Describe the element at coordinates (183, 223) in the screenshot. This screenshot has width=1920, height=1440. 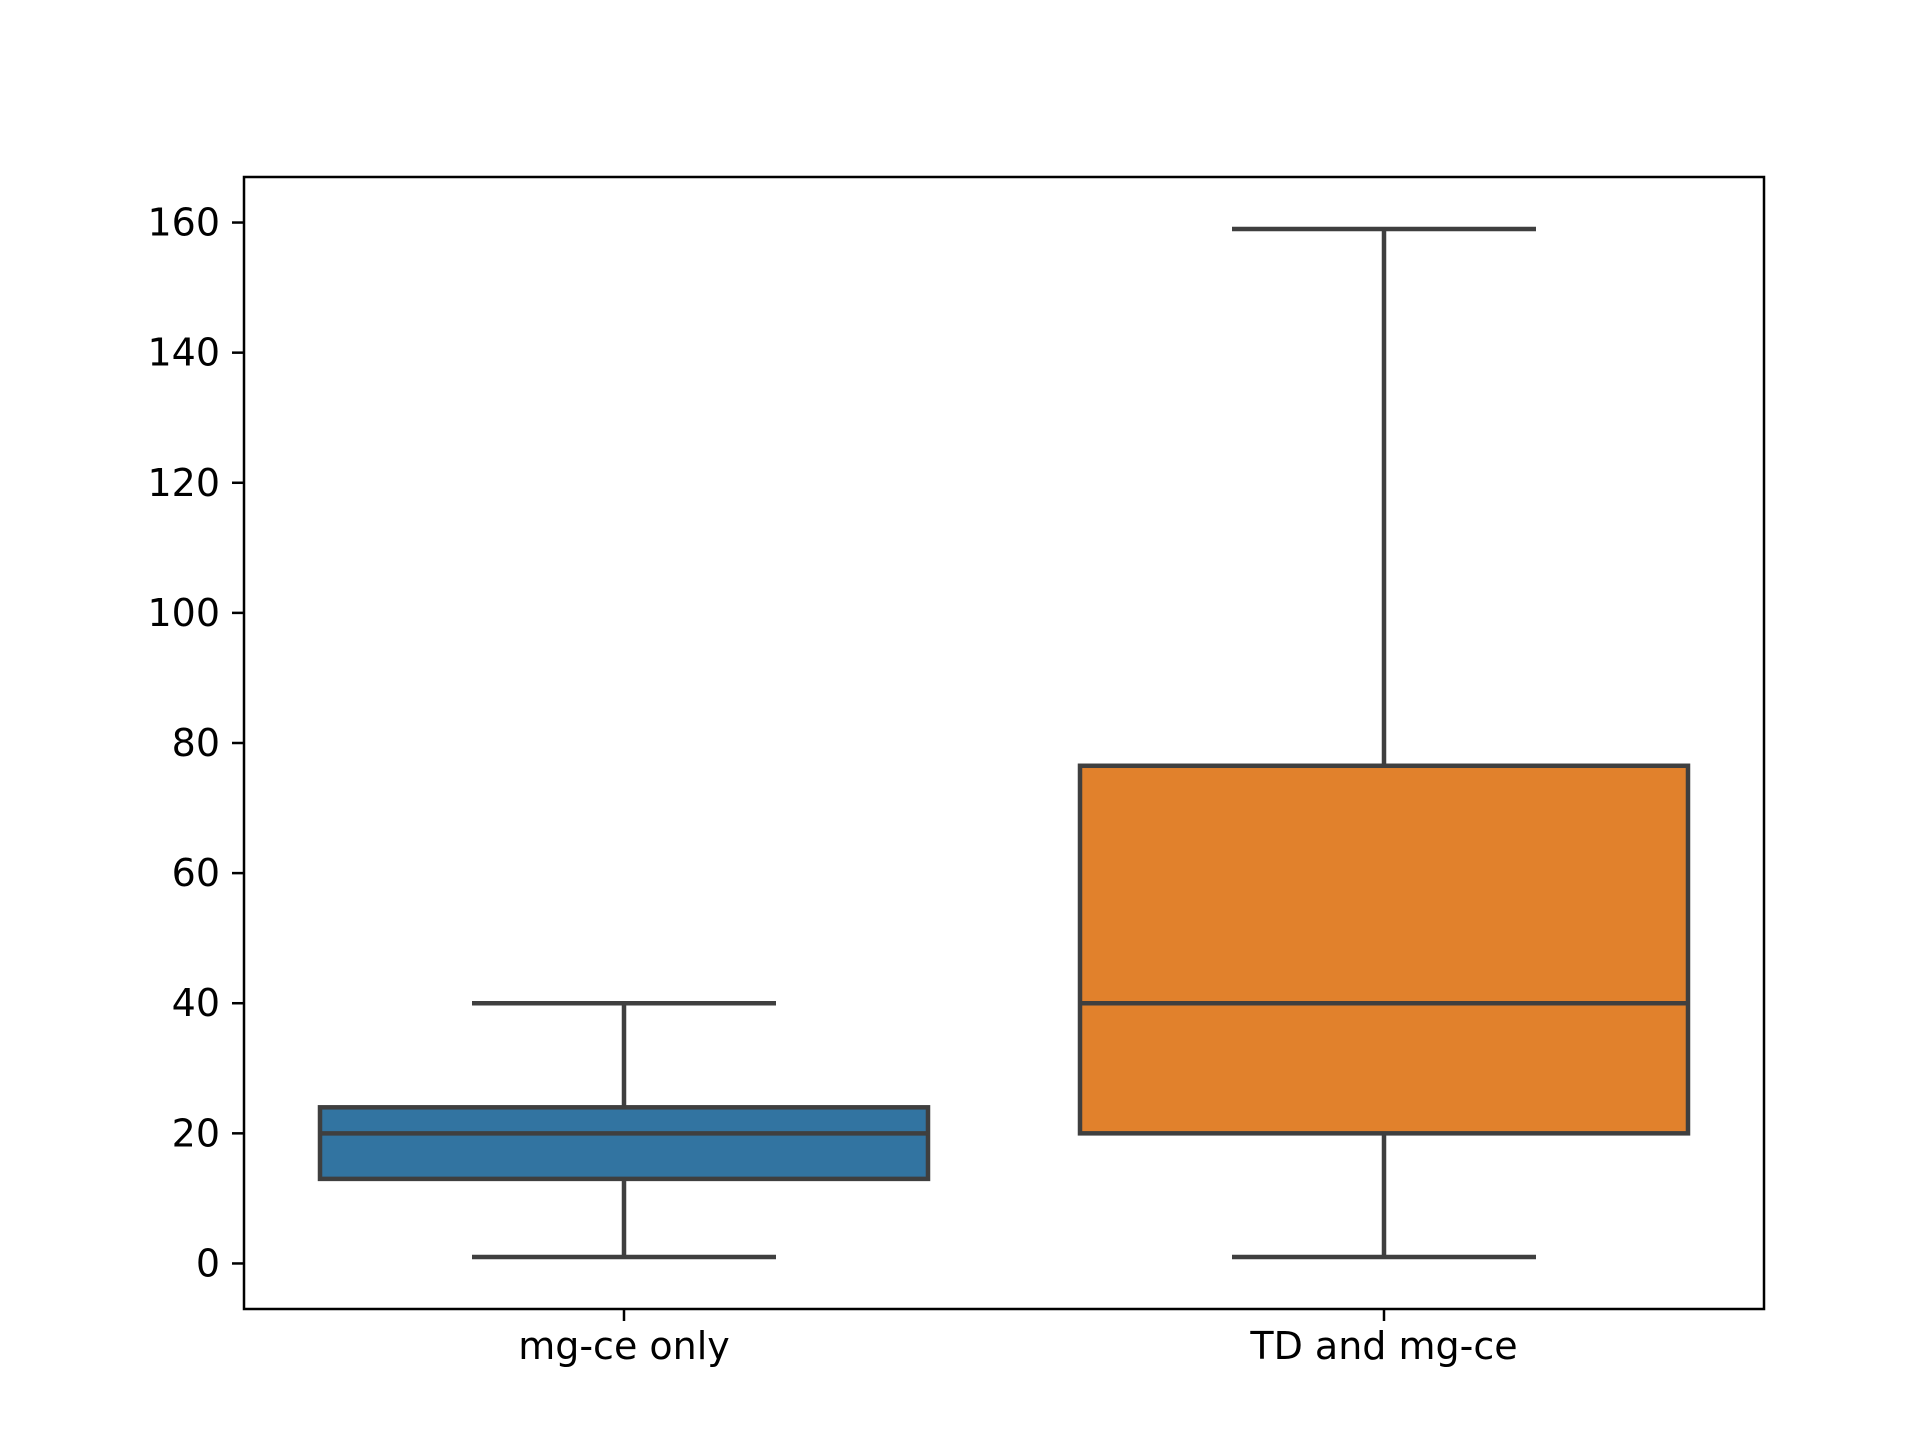
I see `y-tick-label: 160` at that location.